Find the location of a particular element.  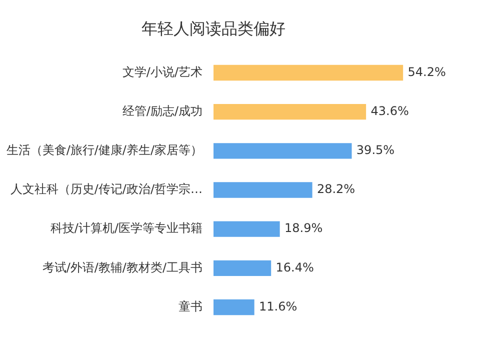

data-label: 18.9% is located at coordinates (303, 228).